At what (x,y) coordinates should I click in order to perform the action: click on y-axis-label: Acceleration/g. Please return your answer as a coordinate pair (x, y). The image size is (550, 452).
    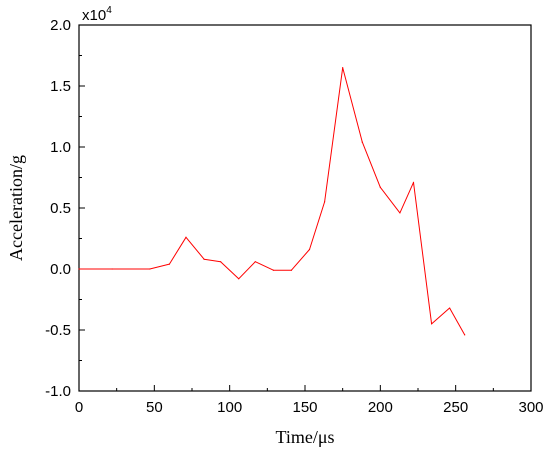
    Looking at the image, I should click on (16, 208).